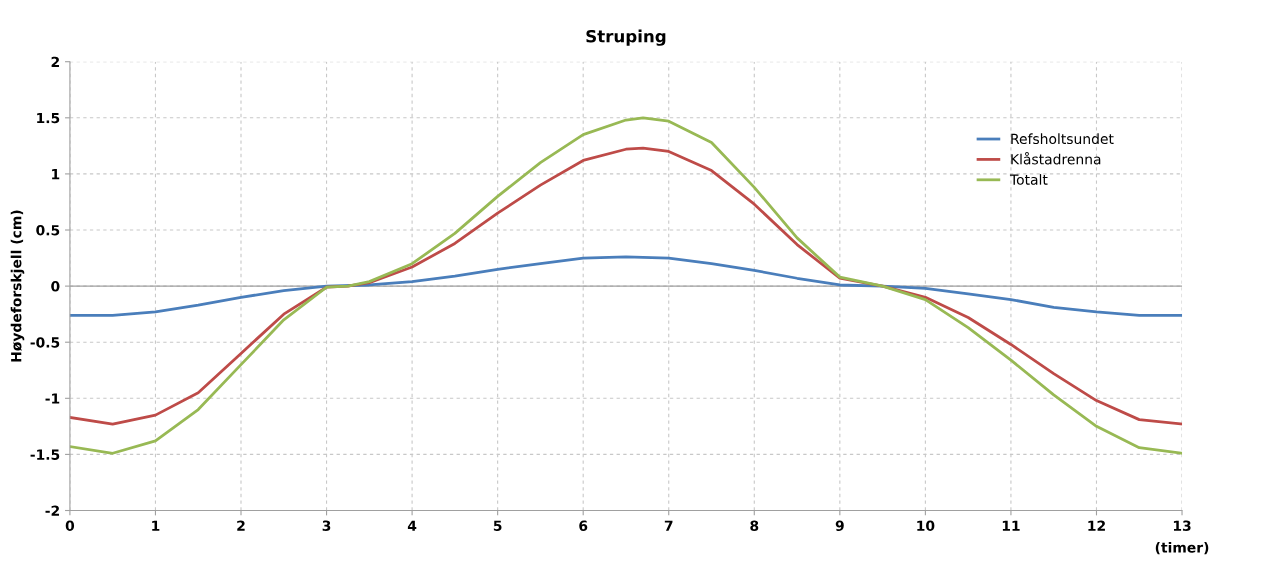 The width and height of the screenshot is (1271, 561). What do you see at coordinates (52, 398) in the screenshot?
I see `y-tick-label: -1` at bounding box center [52, 398].